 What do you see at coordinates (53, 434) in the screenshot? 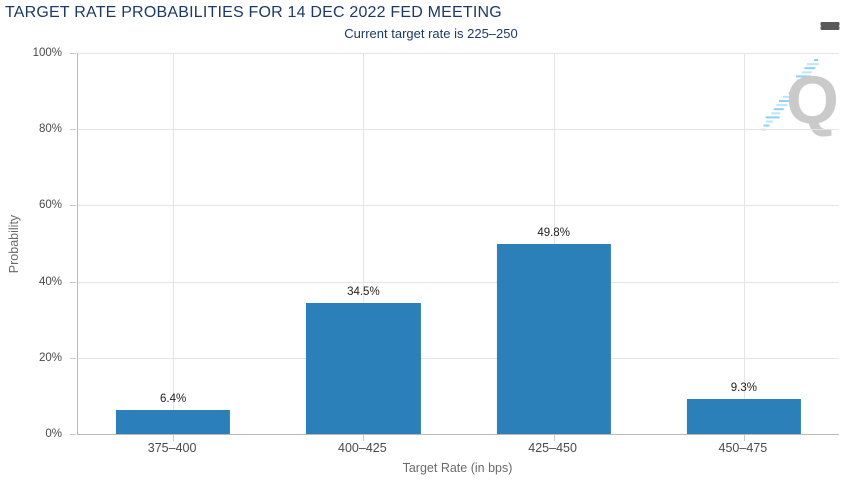
I see `y-tick-label: 0%` at bounding box center [53, 434].